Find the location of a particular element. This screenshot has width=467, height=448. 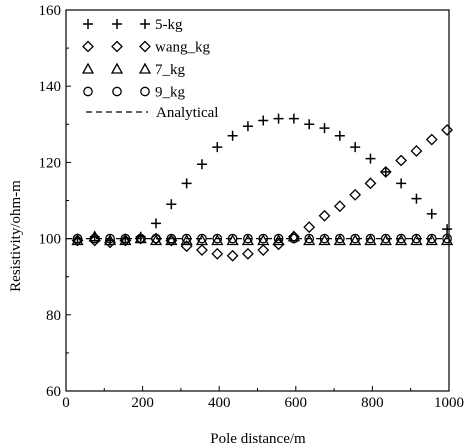

legend-item: 9_kg is located at coordinates (134, 93).